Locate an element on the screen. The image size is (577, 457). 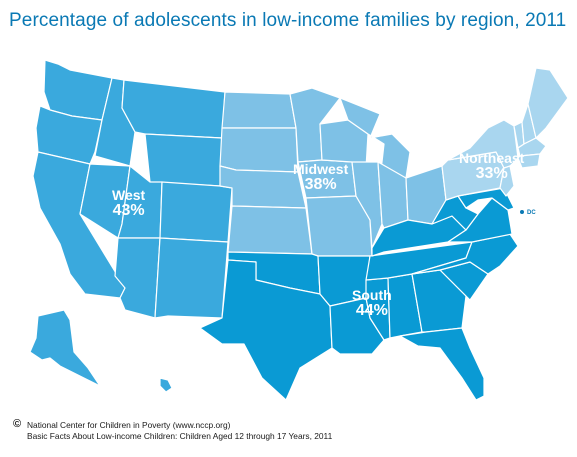
copyright-symbol: © is located at coordinates (17, 424).